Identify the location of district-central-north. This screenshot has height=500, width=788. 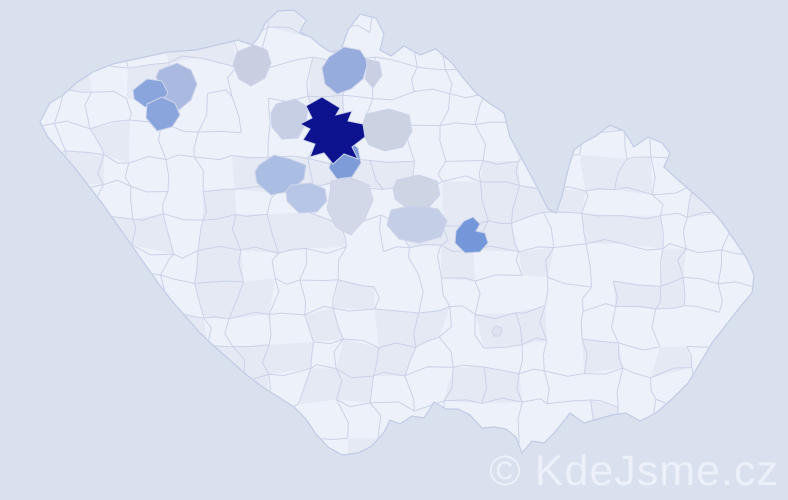
(345, 70).